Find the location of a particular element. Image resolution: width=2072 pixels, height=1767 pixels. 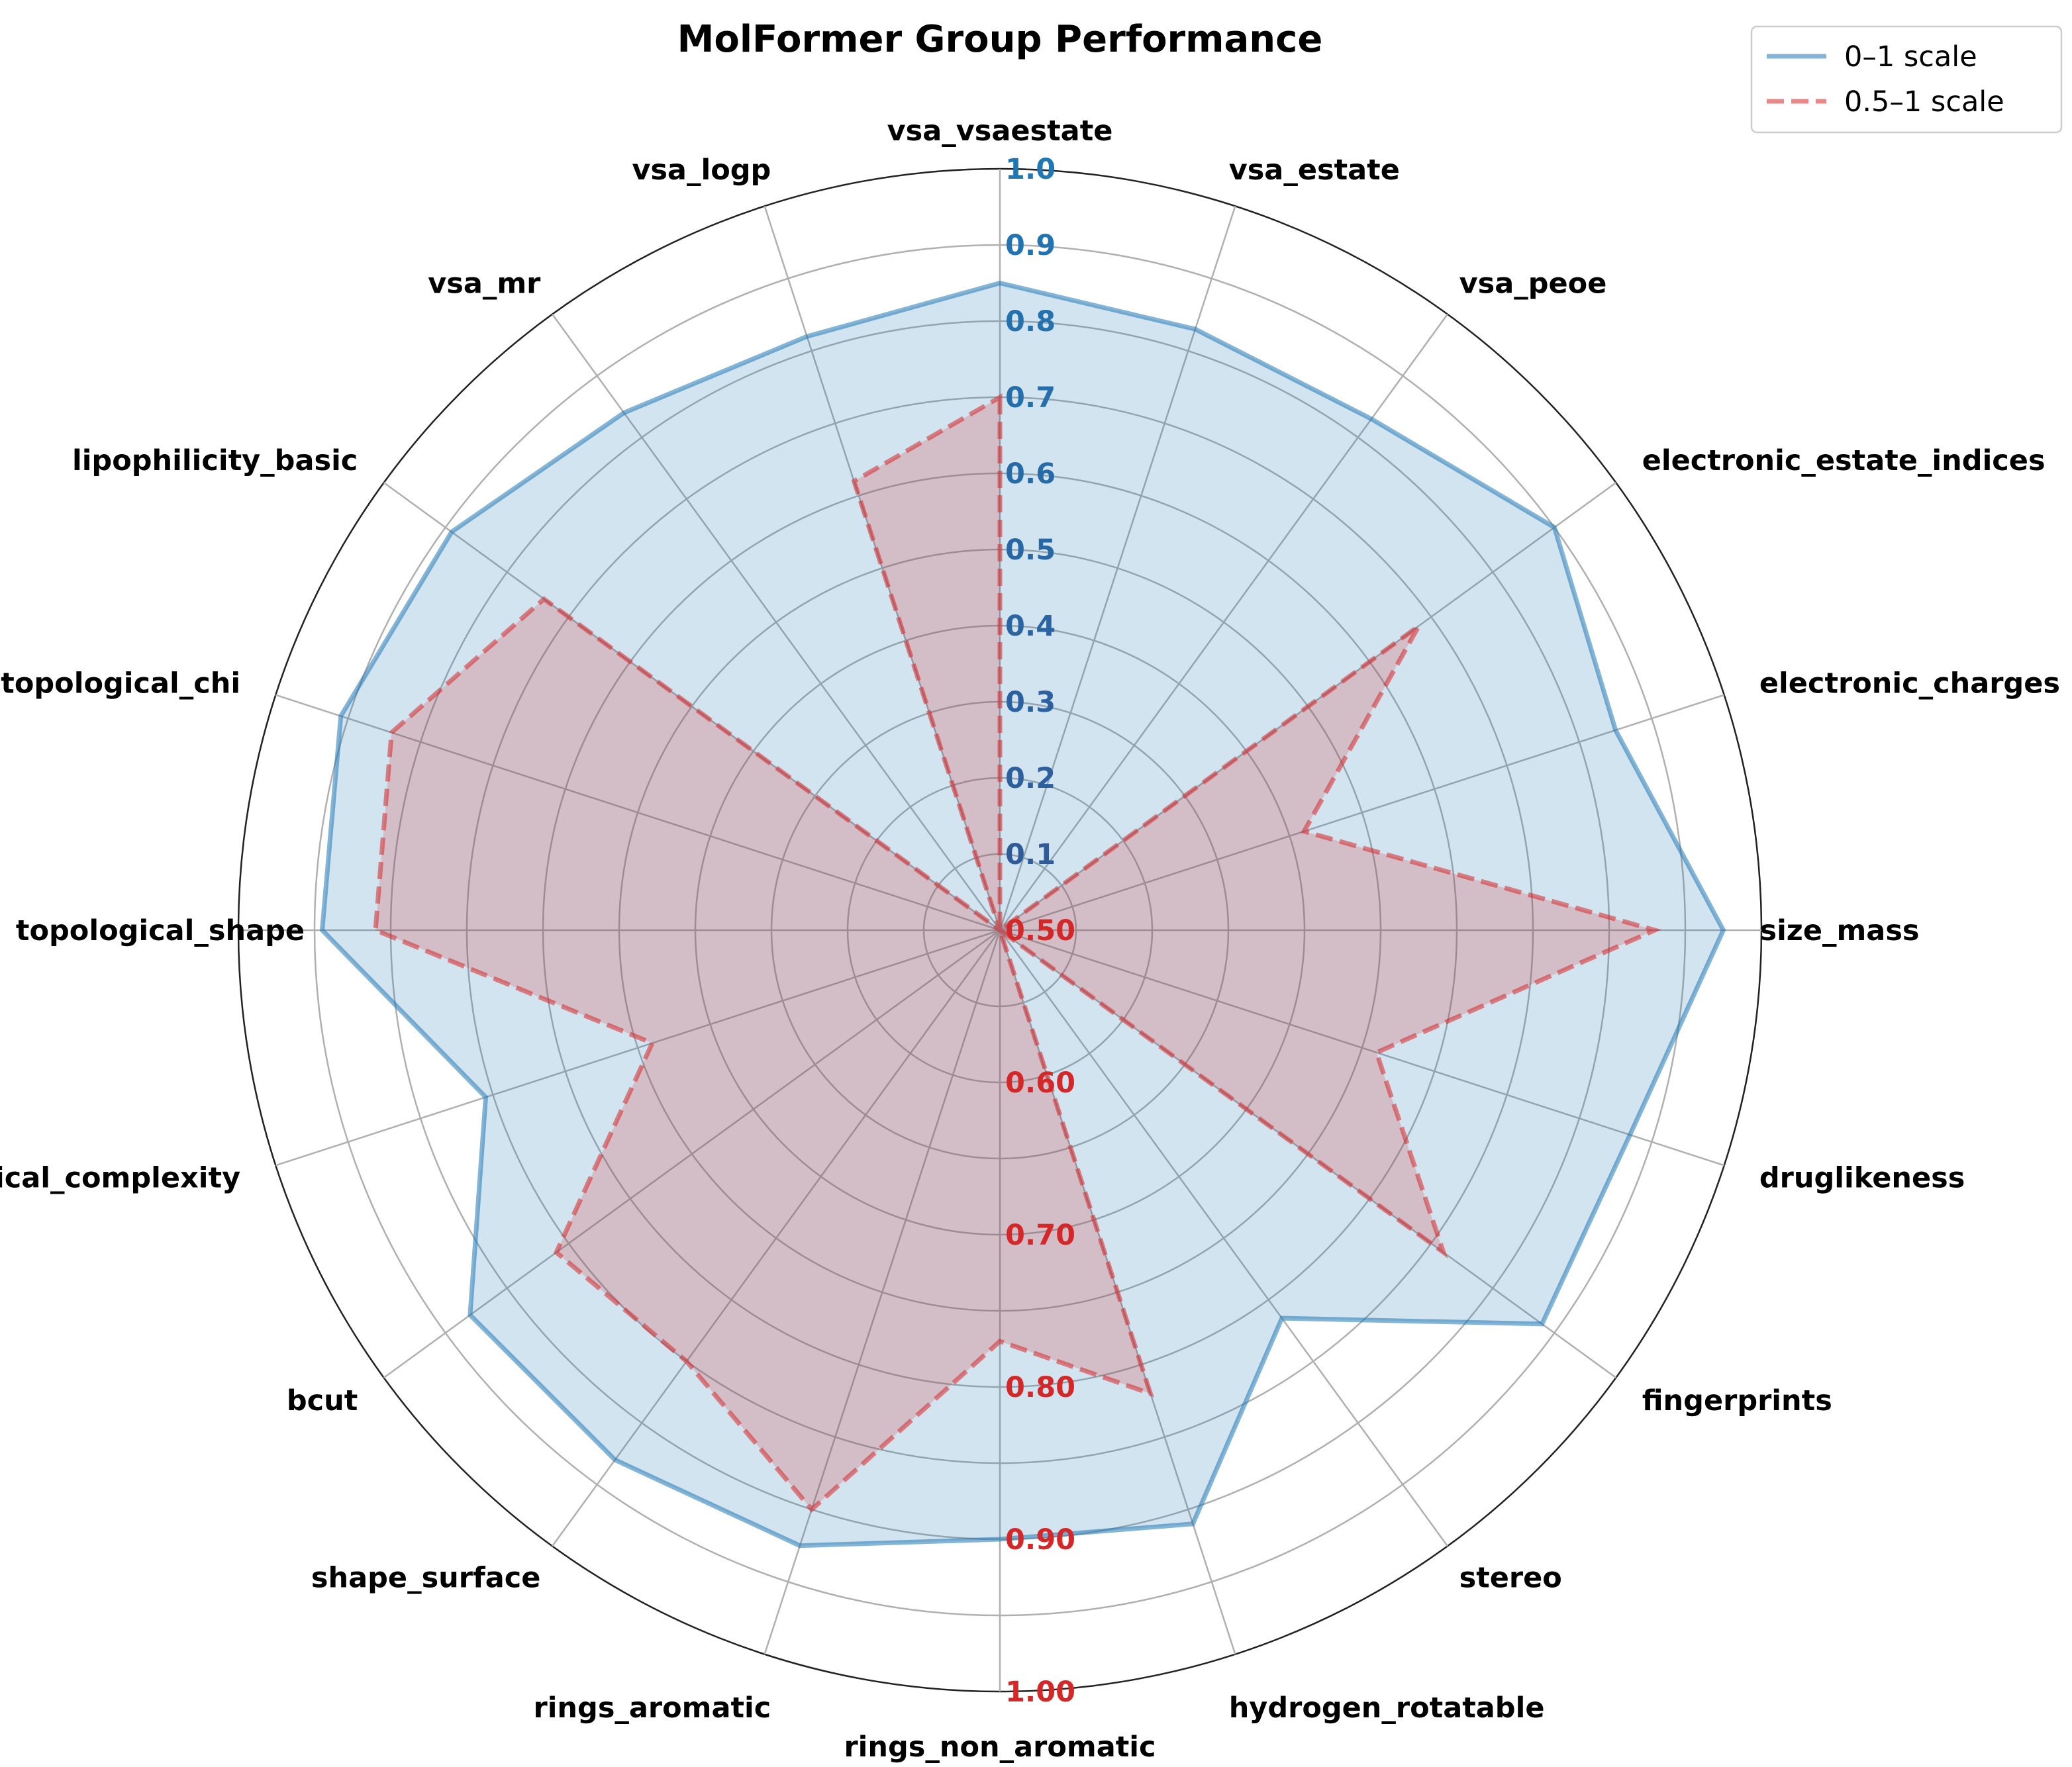

category-label-topological-complexity: topological_complexity is located at coordinates (120, 1177).